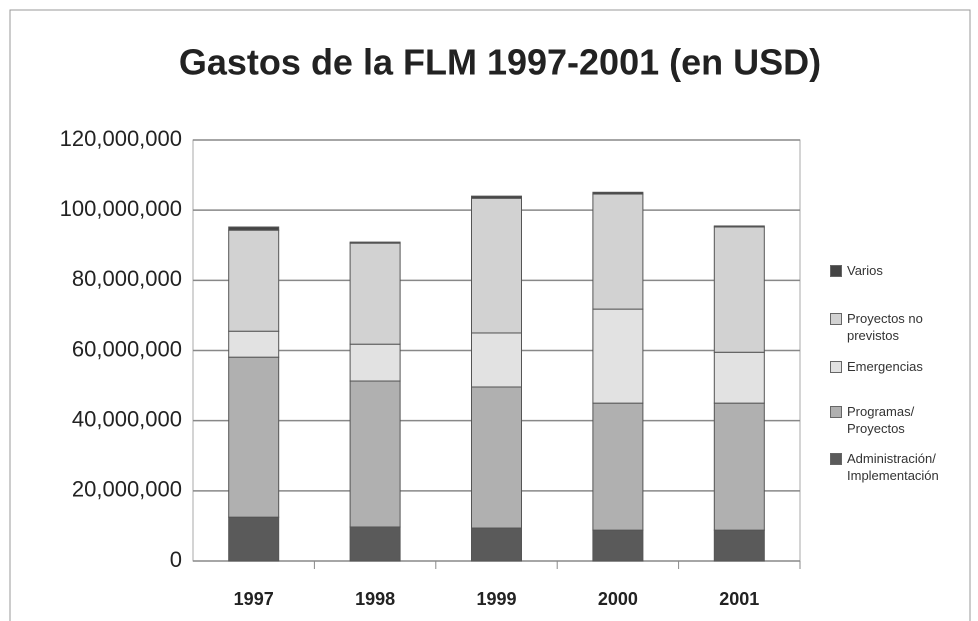  I want to click on x-tick-label: 1997, so click(254, 599).